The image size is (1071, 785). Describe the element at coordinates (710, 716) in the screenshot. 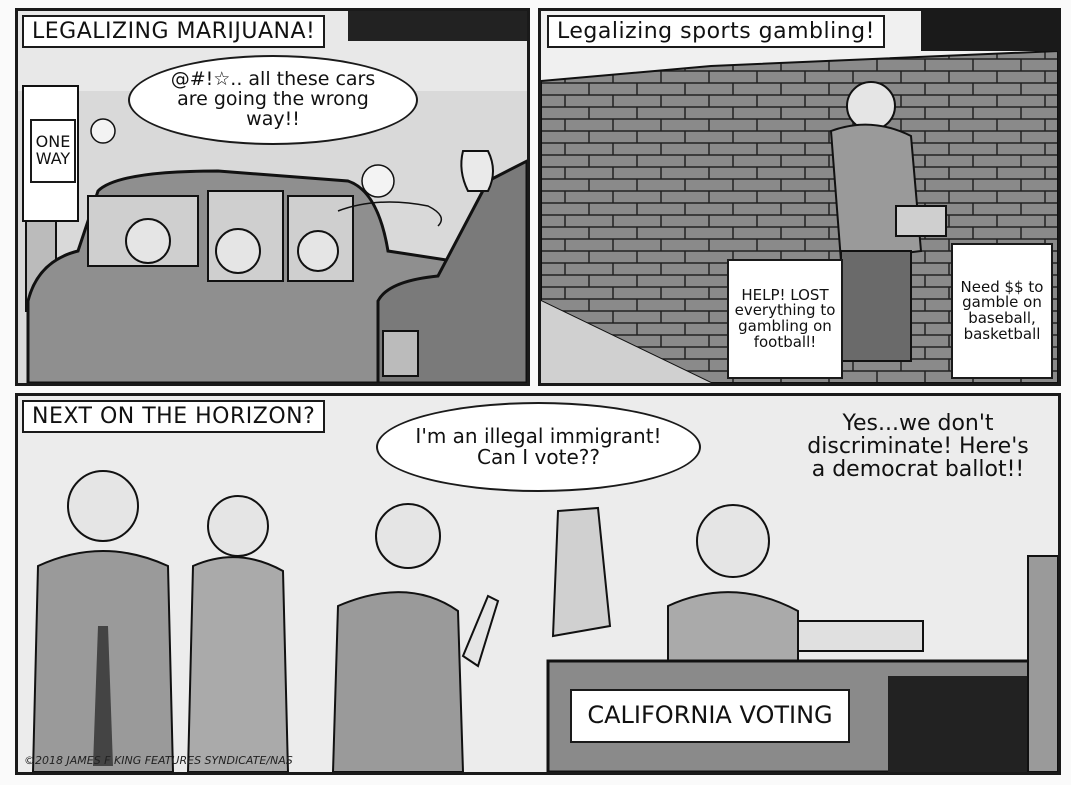

I see `california-voting-sign: CALIFORNIA VOTING` at that location.